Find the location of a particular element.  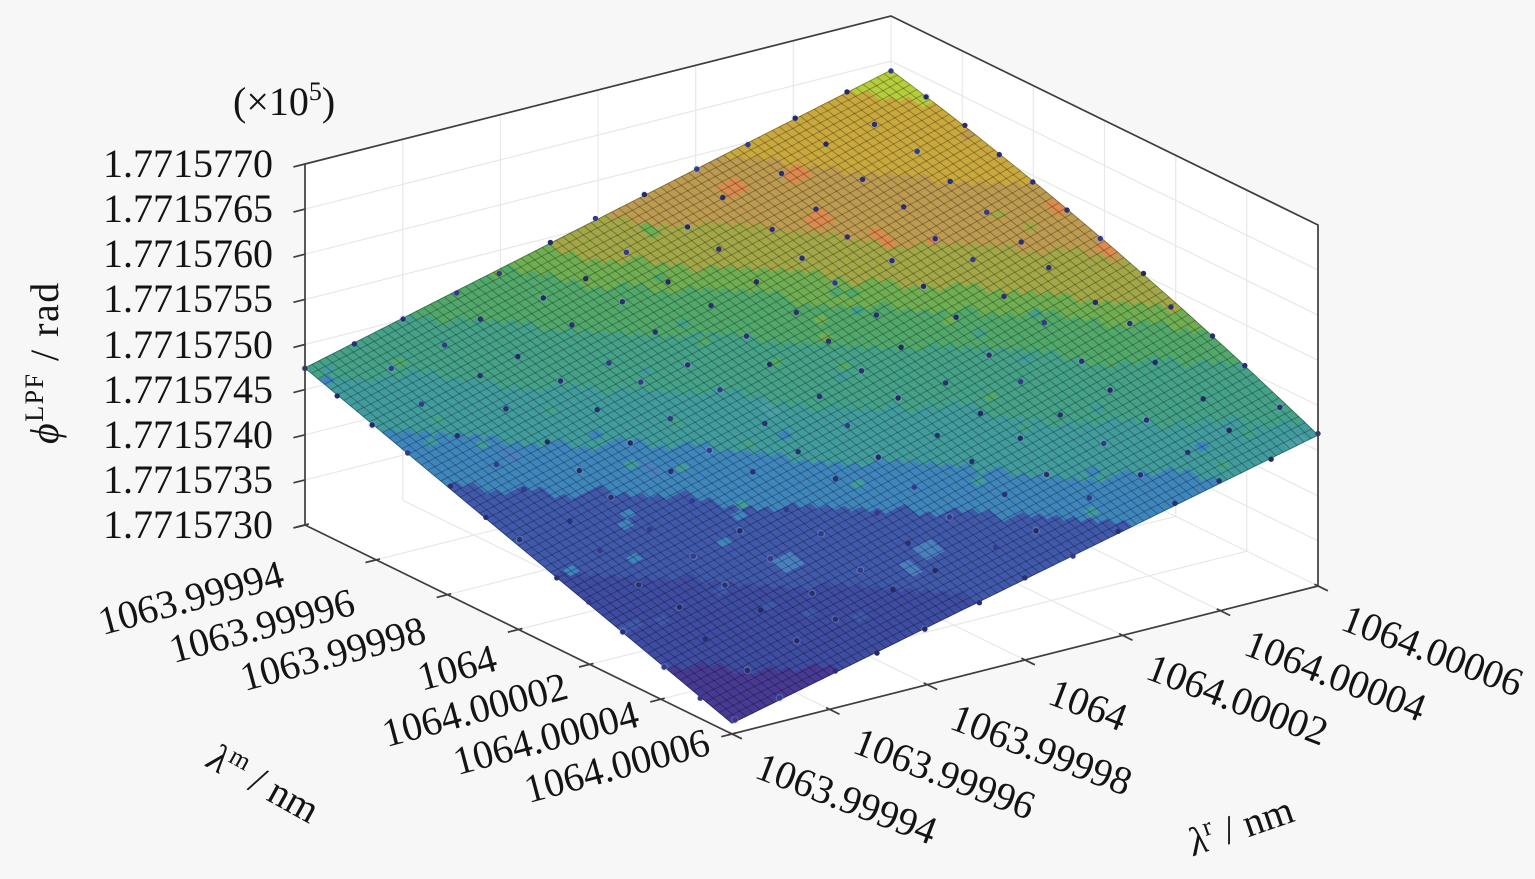

svg-text: 1.7715750 is located at coordinates (188, 344).